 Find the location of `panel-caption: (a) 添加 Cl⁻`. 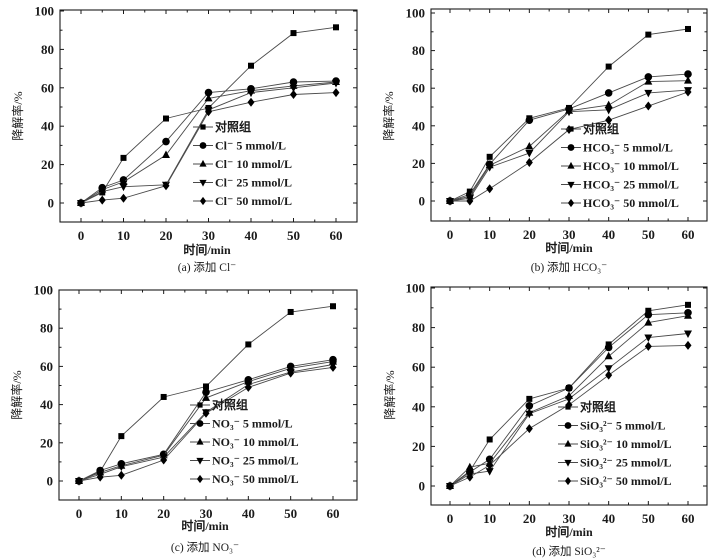

panel-caption: (a) 添加 Cl⁻ is located at coordinates (207, 267).